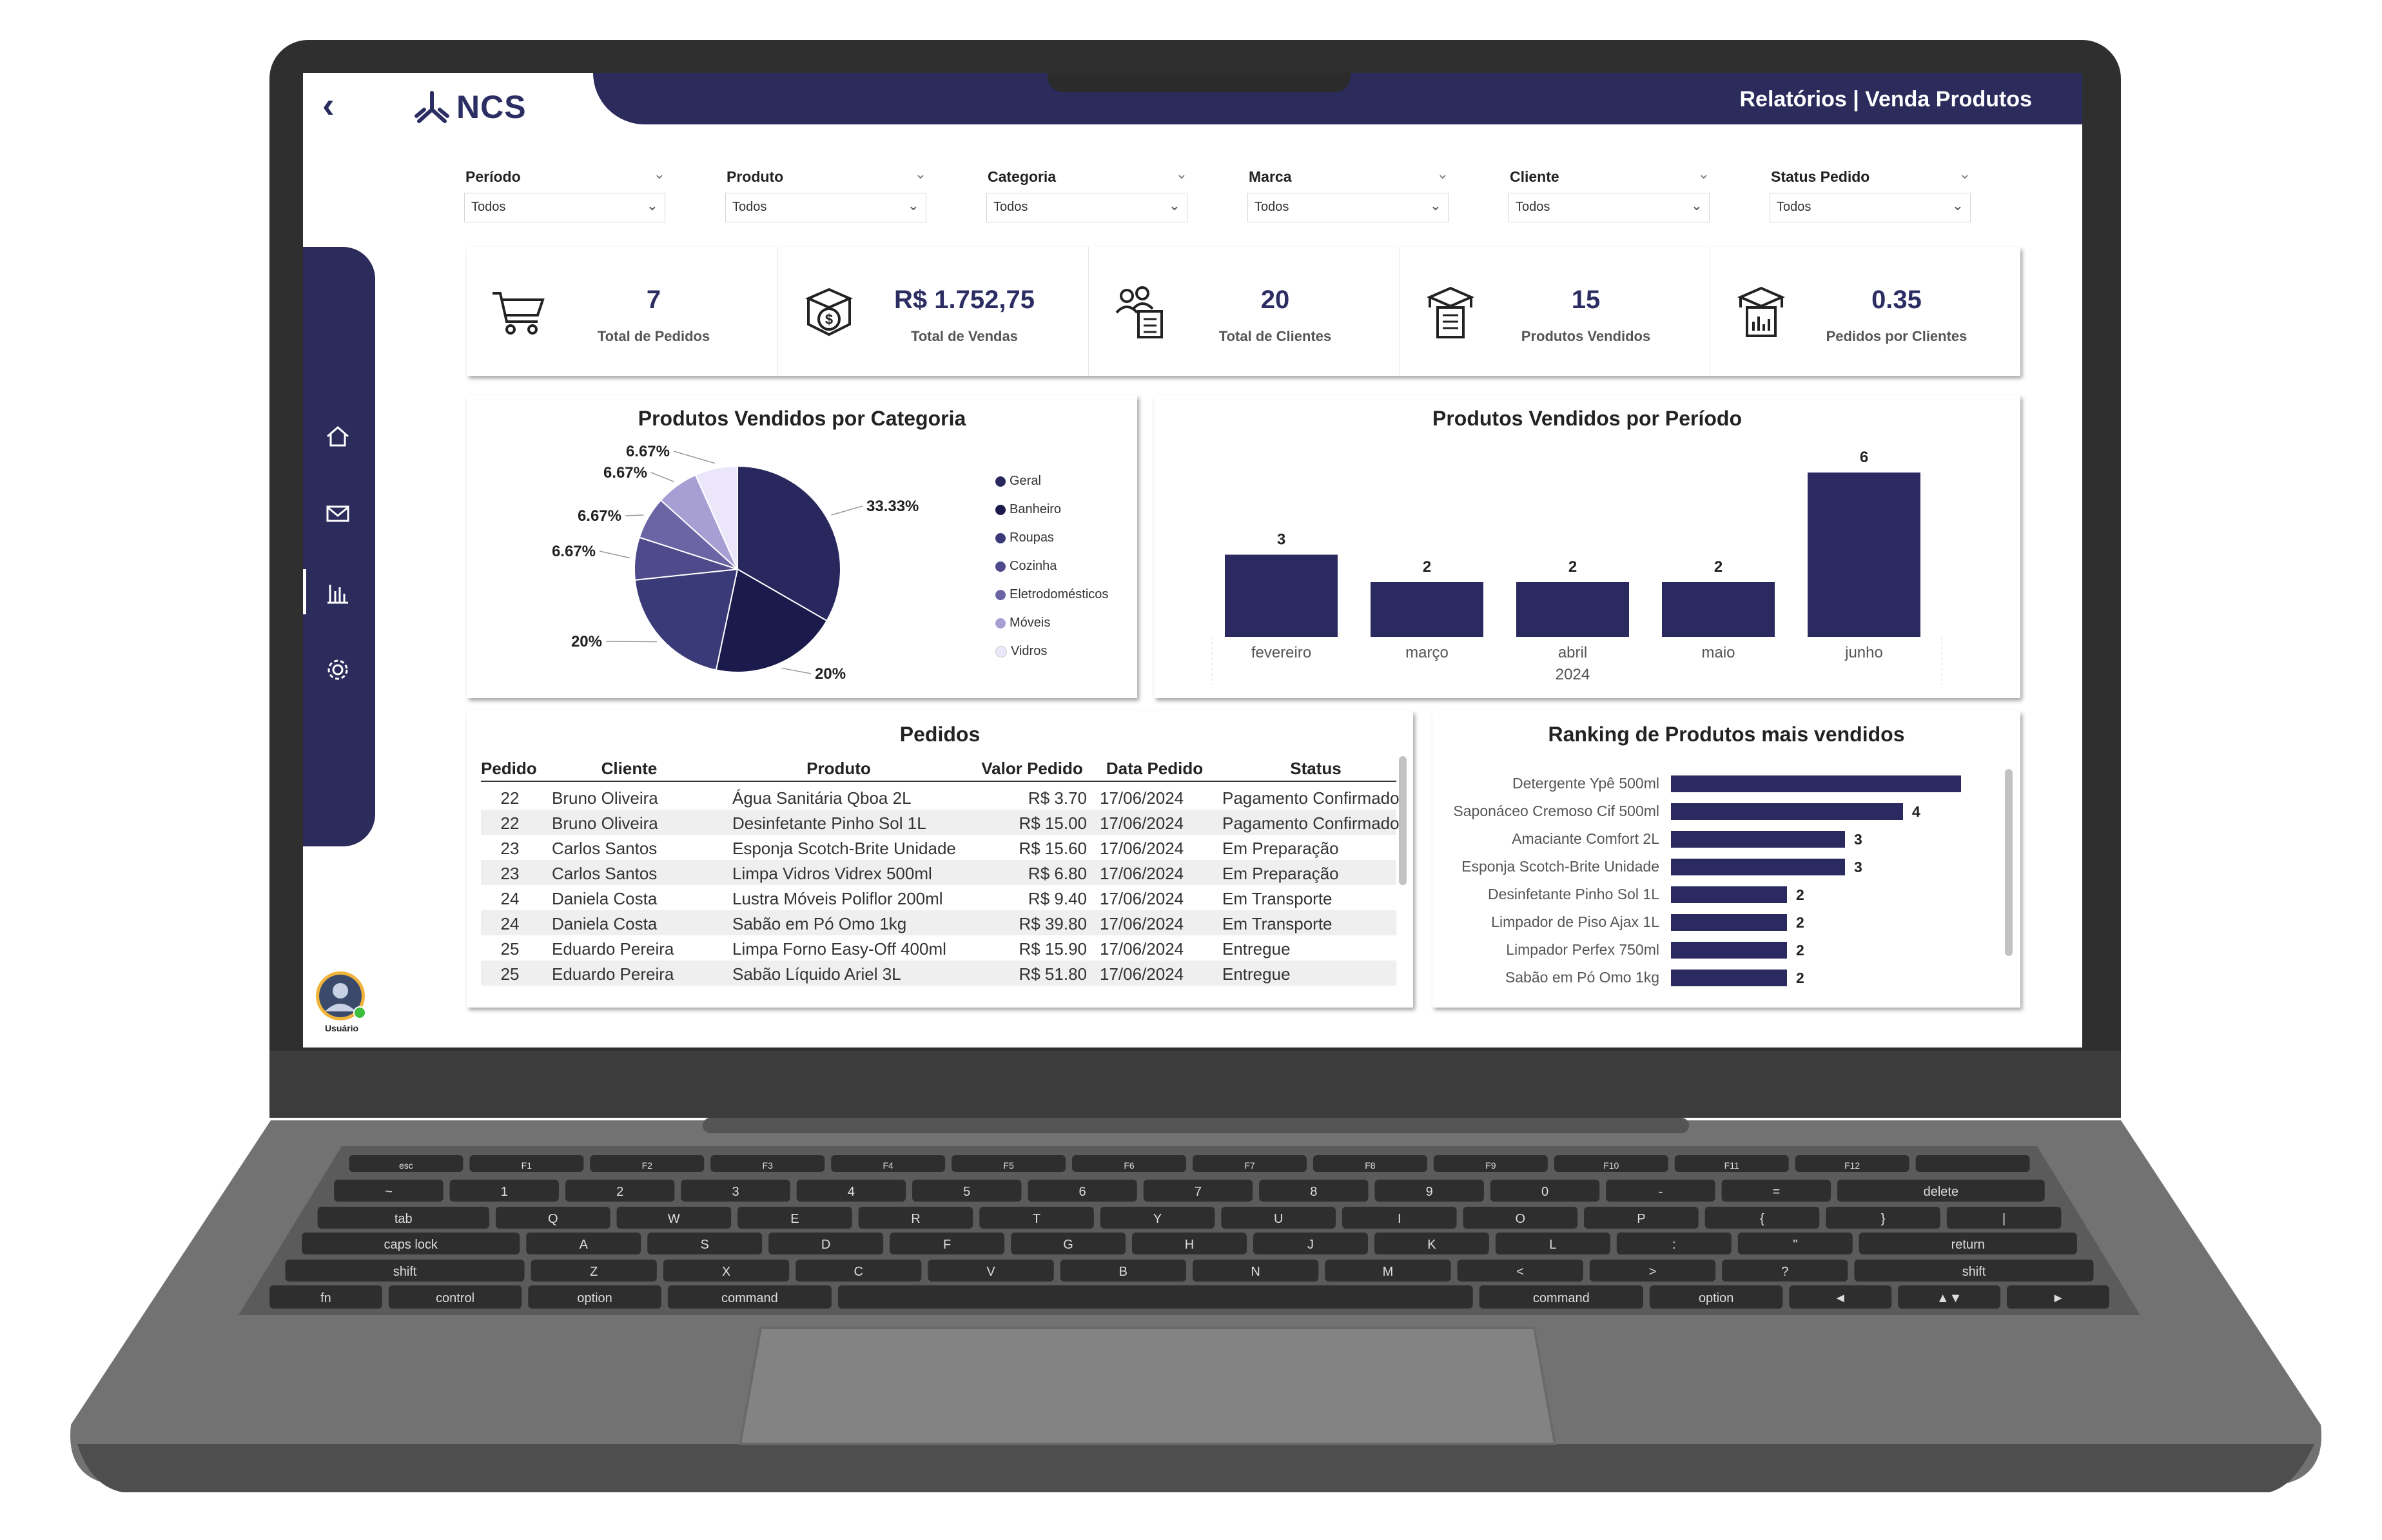  Describe the element at coordinates (1024, 538) in the screenshot. I see `legend-item: Roupas` at that location.